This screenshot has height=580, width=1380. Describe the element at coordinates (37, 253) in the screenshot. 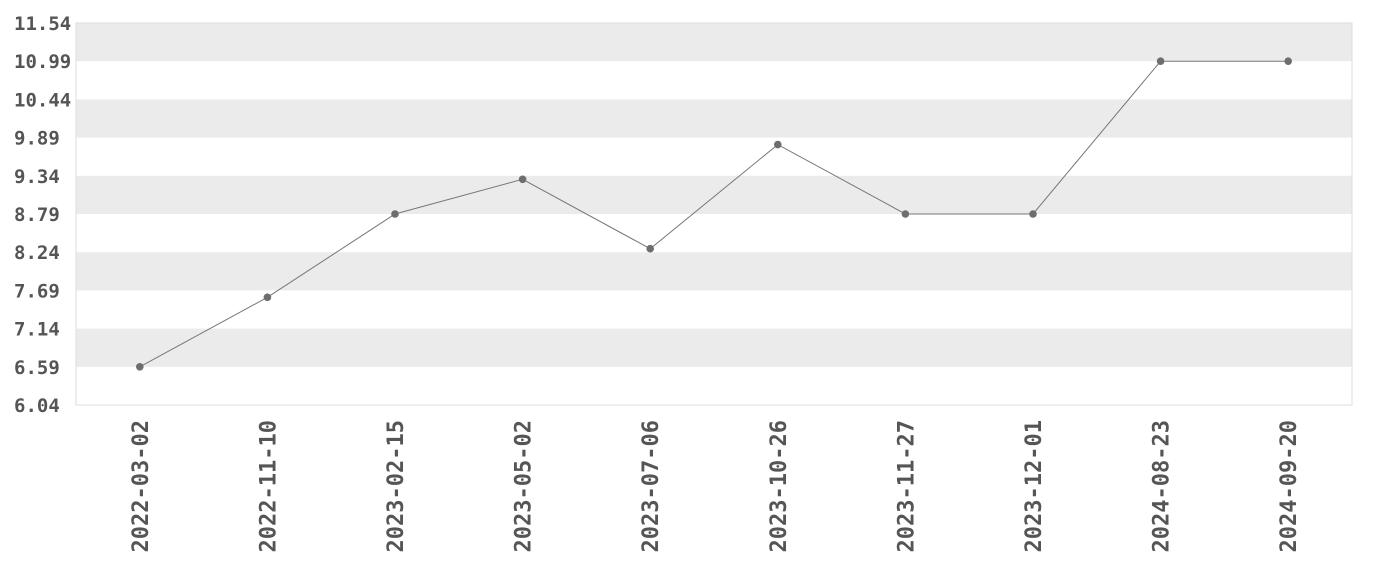

I see `y-tick-label: 8.24` at that location.